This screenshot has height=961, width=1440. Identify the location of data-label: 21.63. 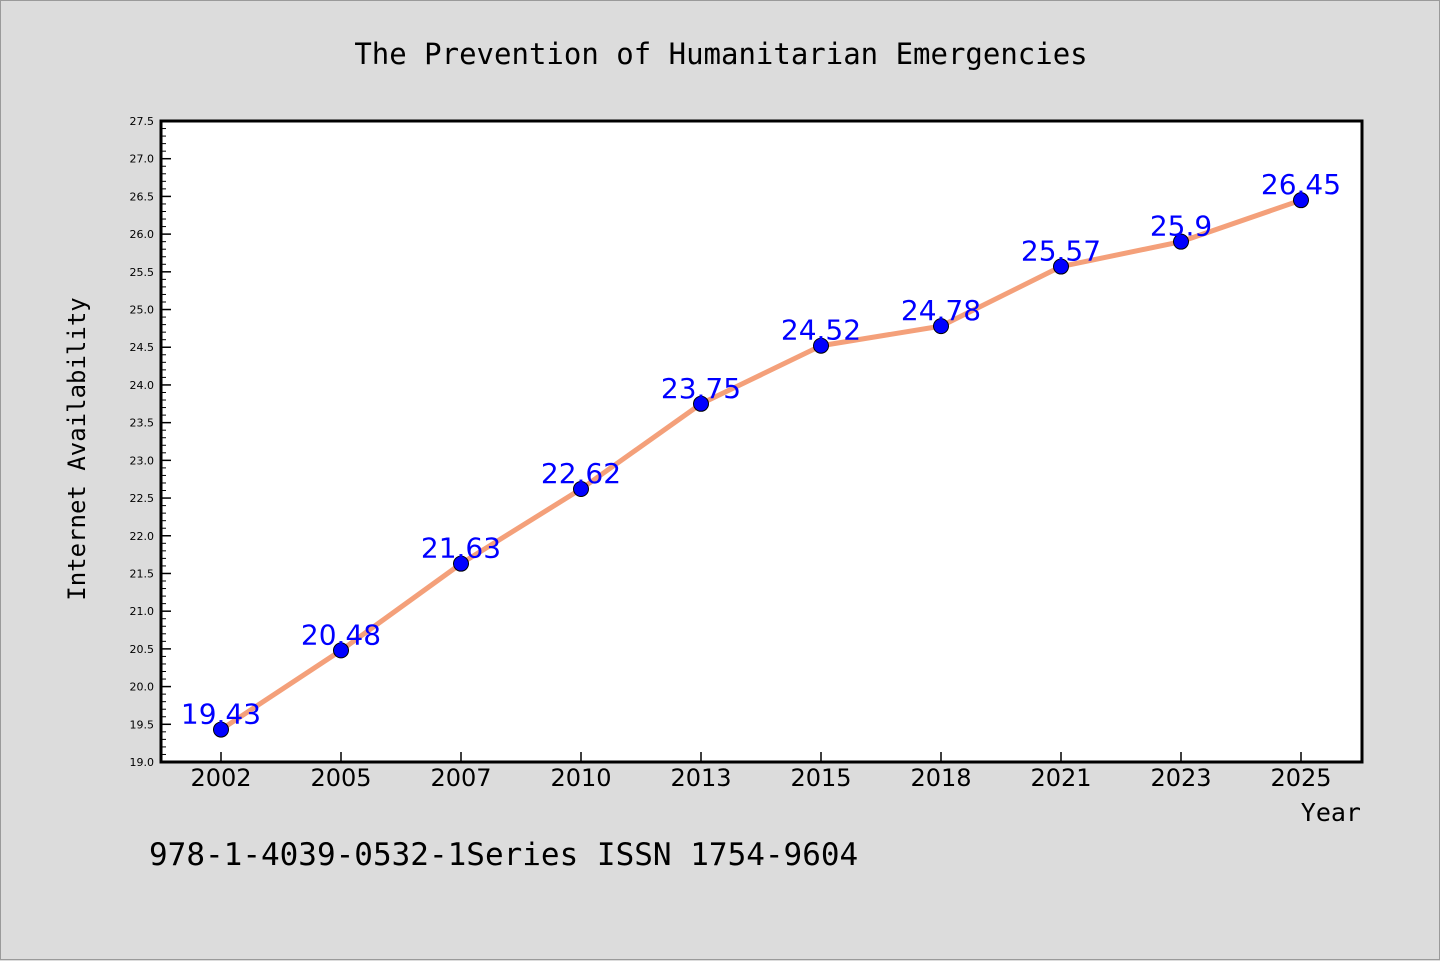
(461, 548).